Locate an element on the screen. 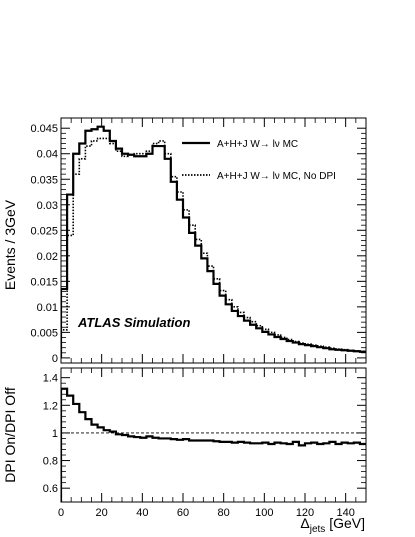  main-y-axis-title: Events / 3GeV is located at coordinates (10, 244).